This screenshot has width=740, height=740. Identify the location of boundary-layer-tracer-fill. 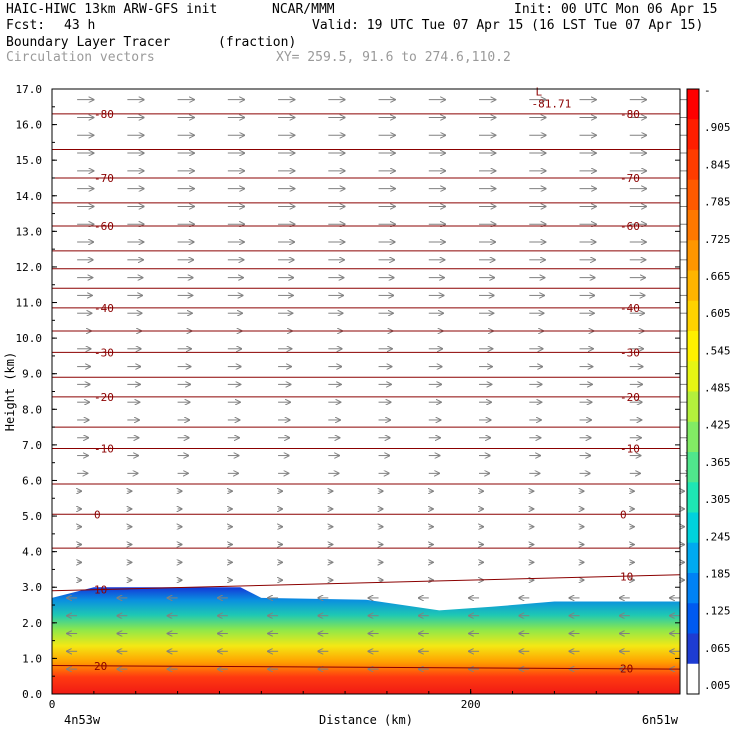
(366, 640).